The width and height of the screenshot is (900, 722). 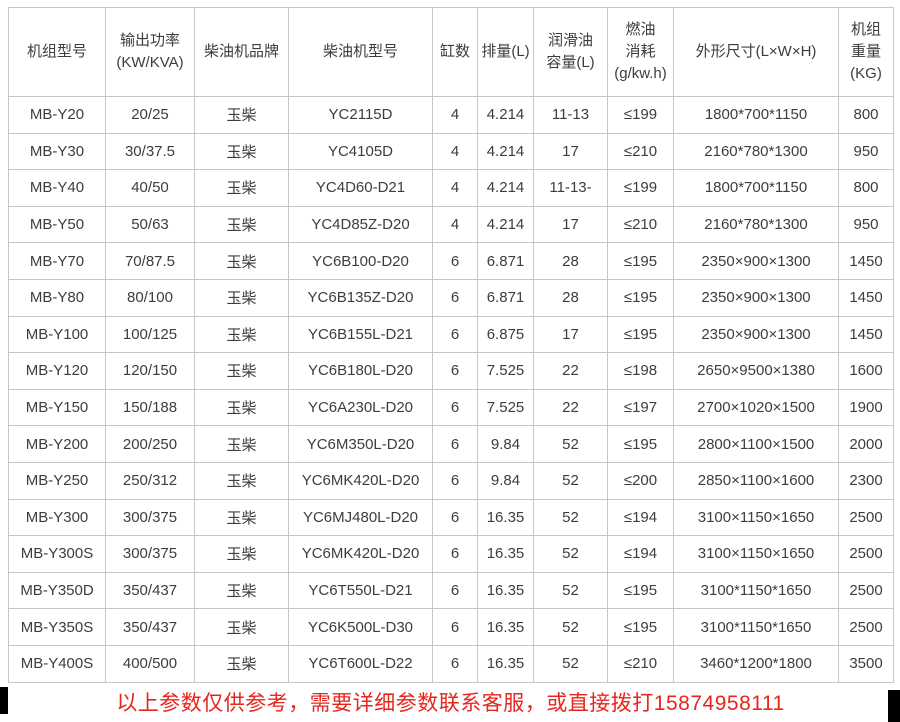 I want to click on corner-mark-left, so click(x=4, y=700).